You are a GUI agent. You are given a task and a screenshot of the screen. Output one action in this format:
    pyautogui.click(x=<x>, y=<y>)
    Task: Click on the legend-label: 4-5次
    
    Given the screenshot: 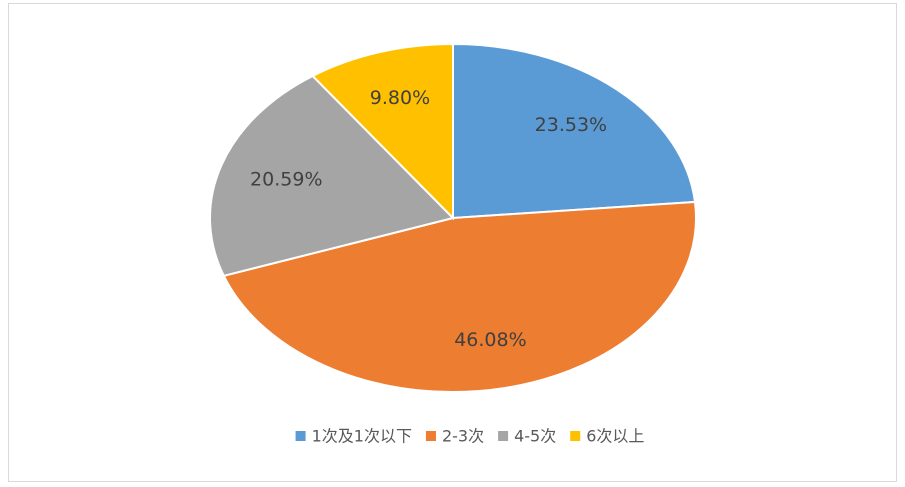 What is the action you would take?
    pyautogui.click(x=535, y=436)
    